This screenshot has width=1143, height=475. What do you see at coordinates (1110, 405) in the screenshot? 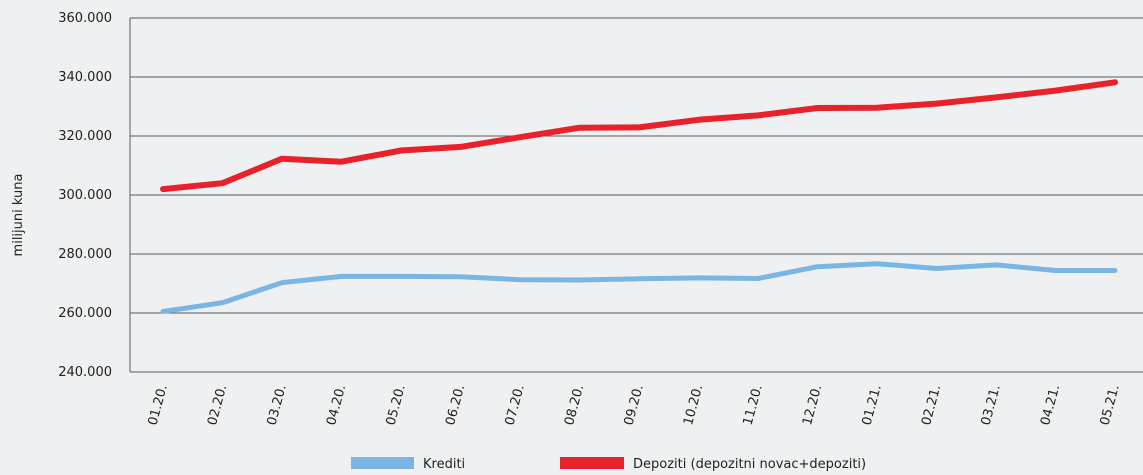
I see `x-tick-label: 05.21.` at bounding box center [1110, 405].